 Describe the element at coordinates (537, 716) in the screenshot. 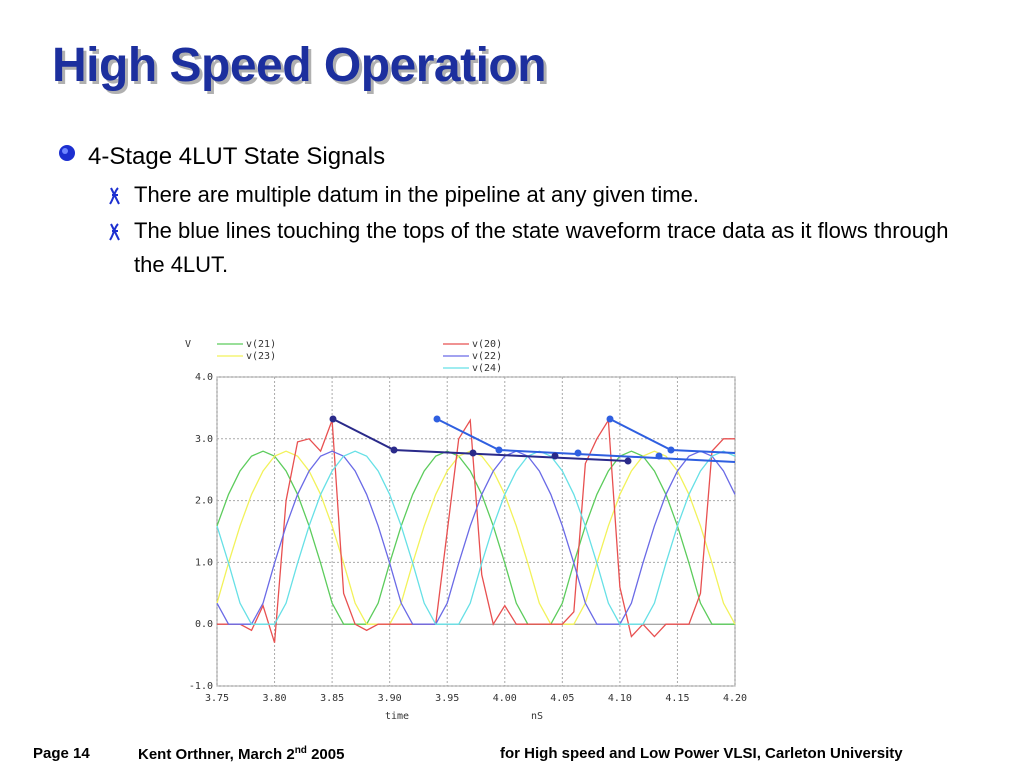

I see `x-axis-unit: nS` at that location.